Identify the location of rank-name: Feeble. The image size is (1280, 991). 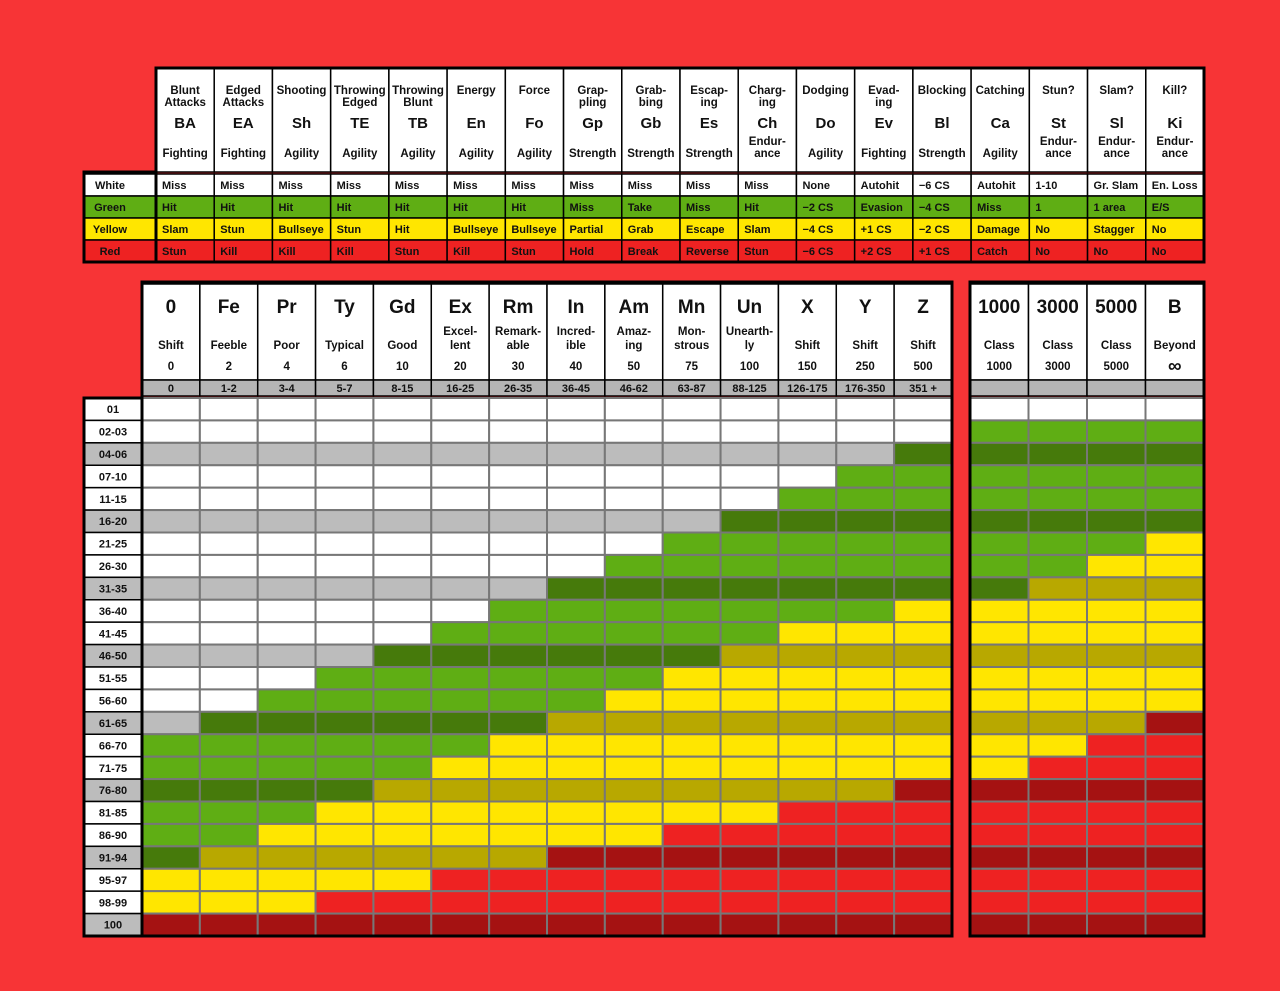
(229, 346).